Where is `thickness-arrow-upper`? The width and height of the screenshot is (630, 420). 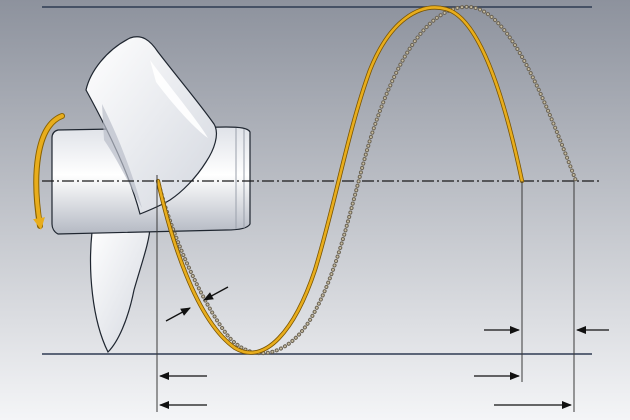 thickness-arrow-upper is located at coordinates (216, 293).